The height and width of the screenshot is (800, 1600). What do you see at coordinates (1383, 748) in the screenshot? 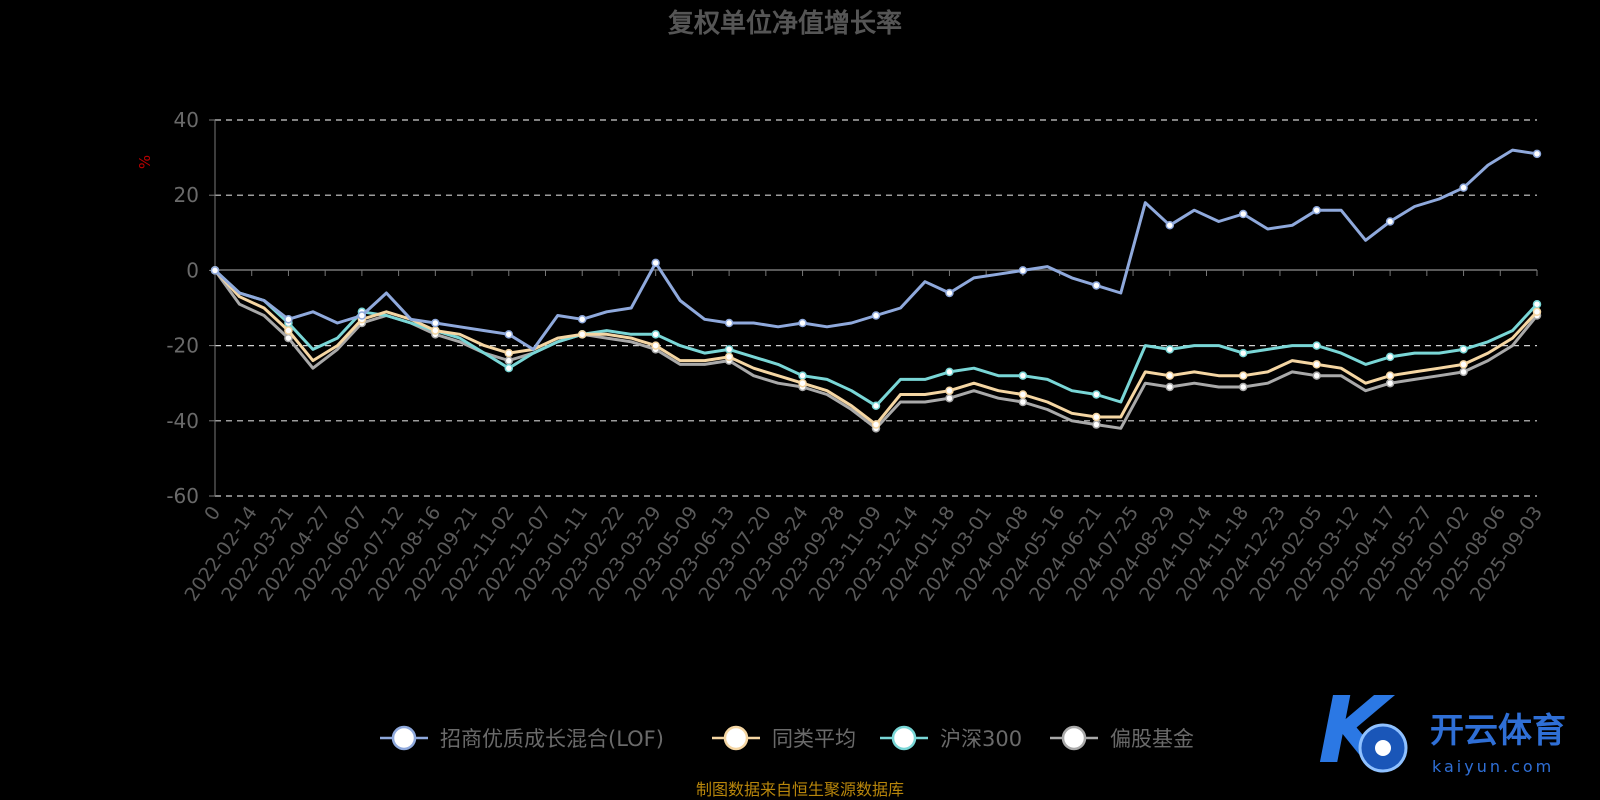
I see `soccer-ball-center-icon` at bounding box center [1383, 748].